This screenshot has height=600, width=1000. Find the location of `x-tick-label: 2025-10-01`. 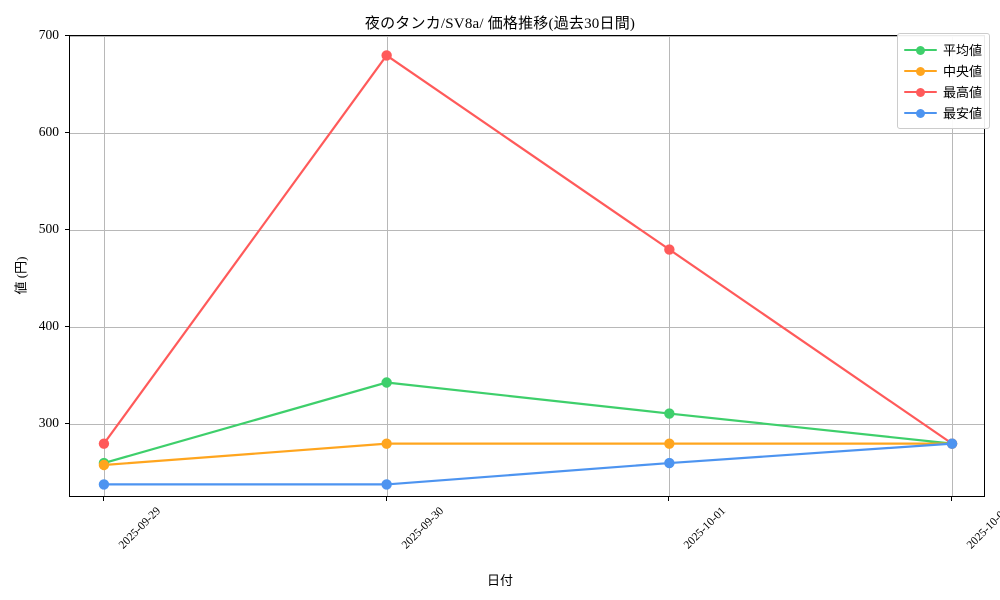

x-tick-label: 2025-10-01 is located at coordinates (705, 528).